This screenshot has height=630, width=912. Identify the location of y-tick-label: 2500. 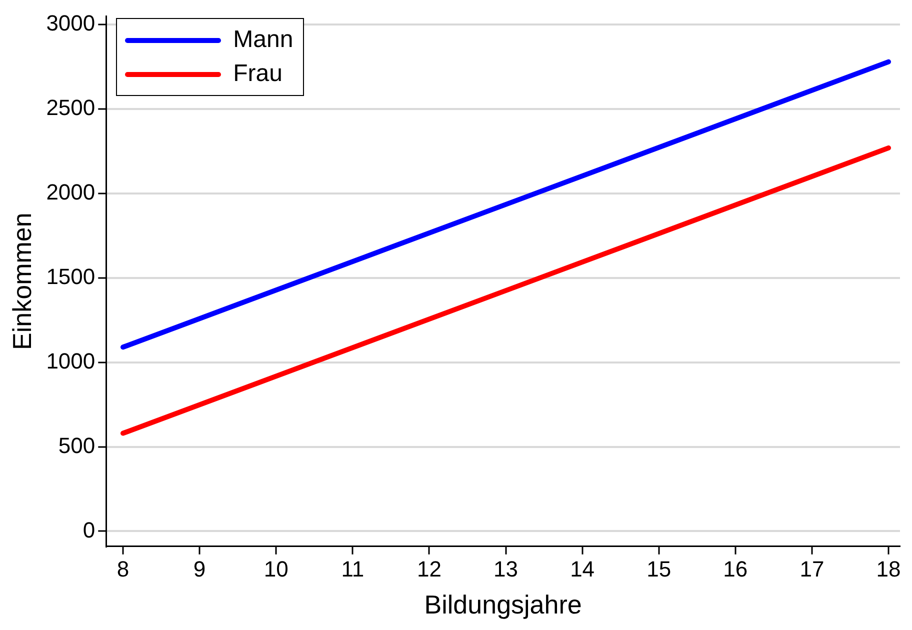
(71, 107).